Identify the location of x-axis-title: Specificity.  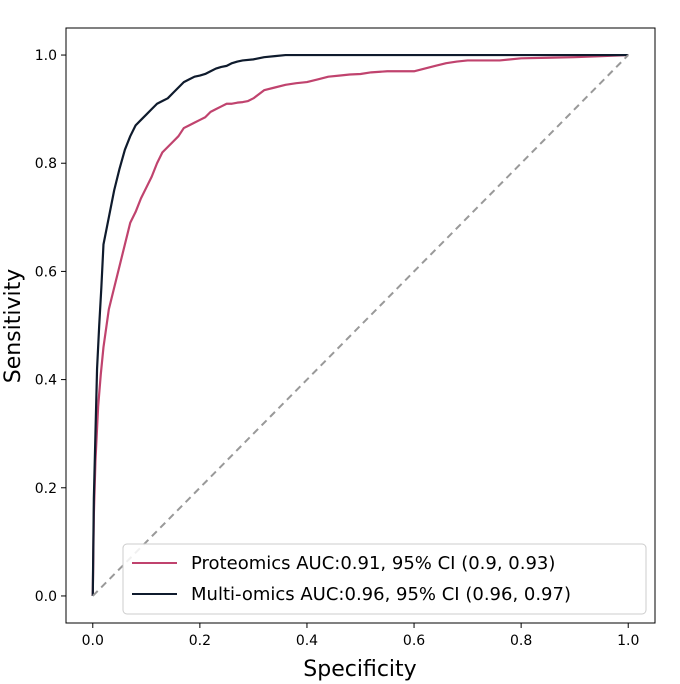
(359, 669).